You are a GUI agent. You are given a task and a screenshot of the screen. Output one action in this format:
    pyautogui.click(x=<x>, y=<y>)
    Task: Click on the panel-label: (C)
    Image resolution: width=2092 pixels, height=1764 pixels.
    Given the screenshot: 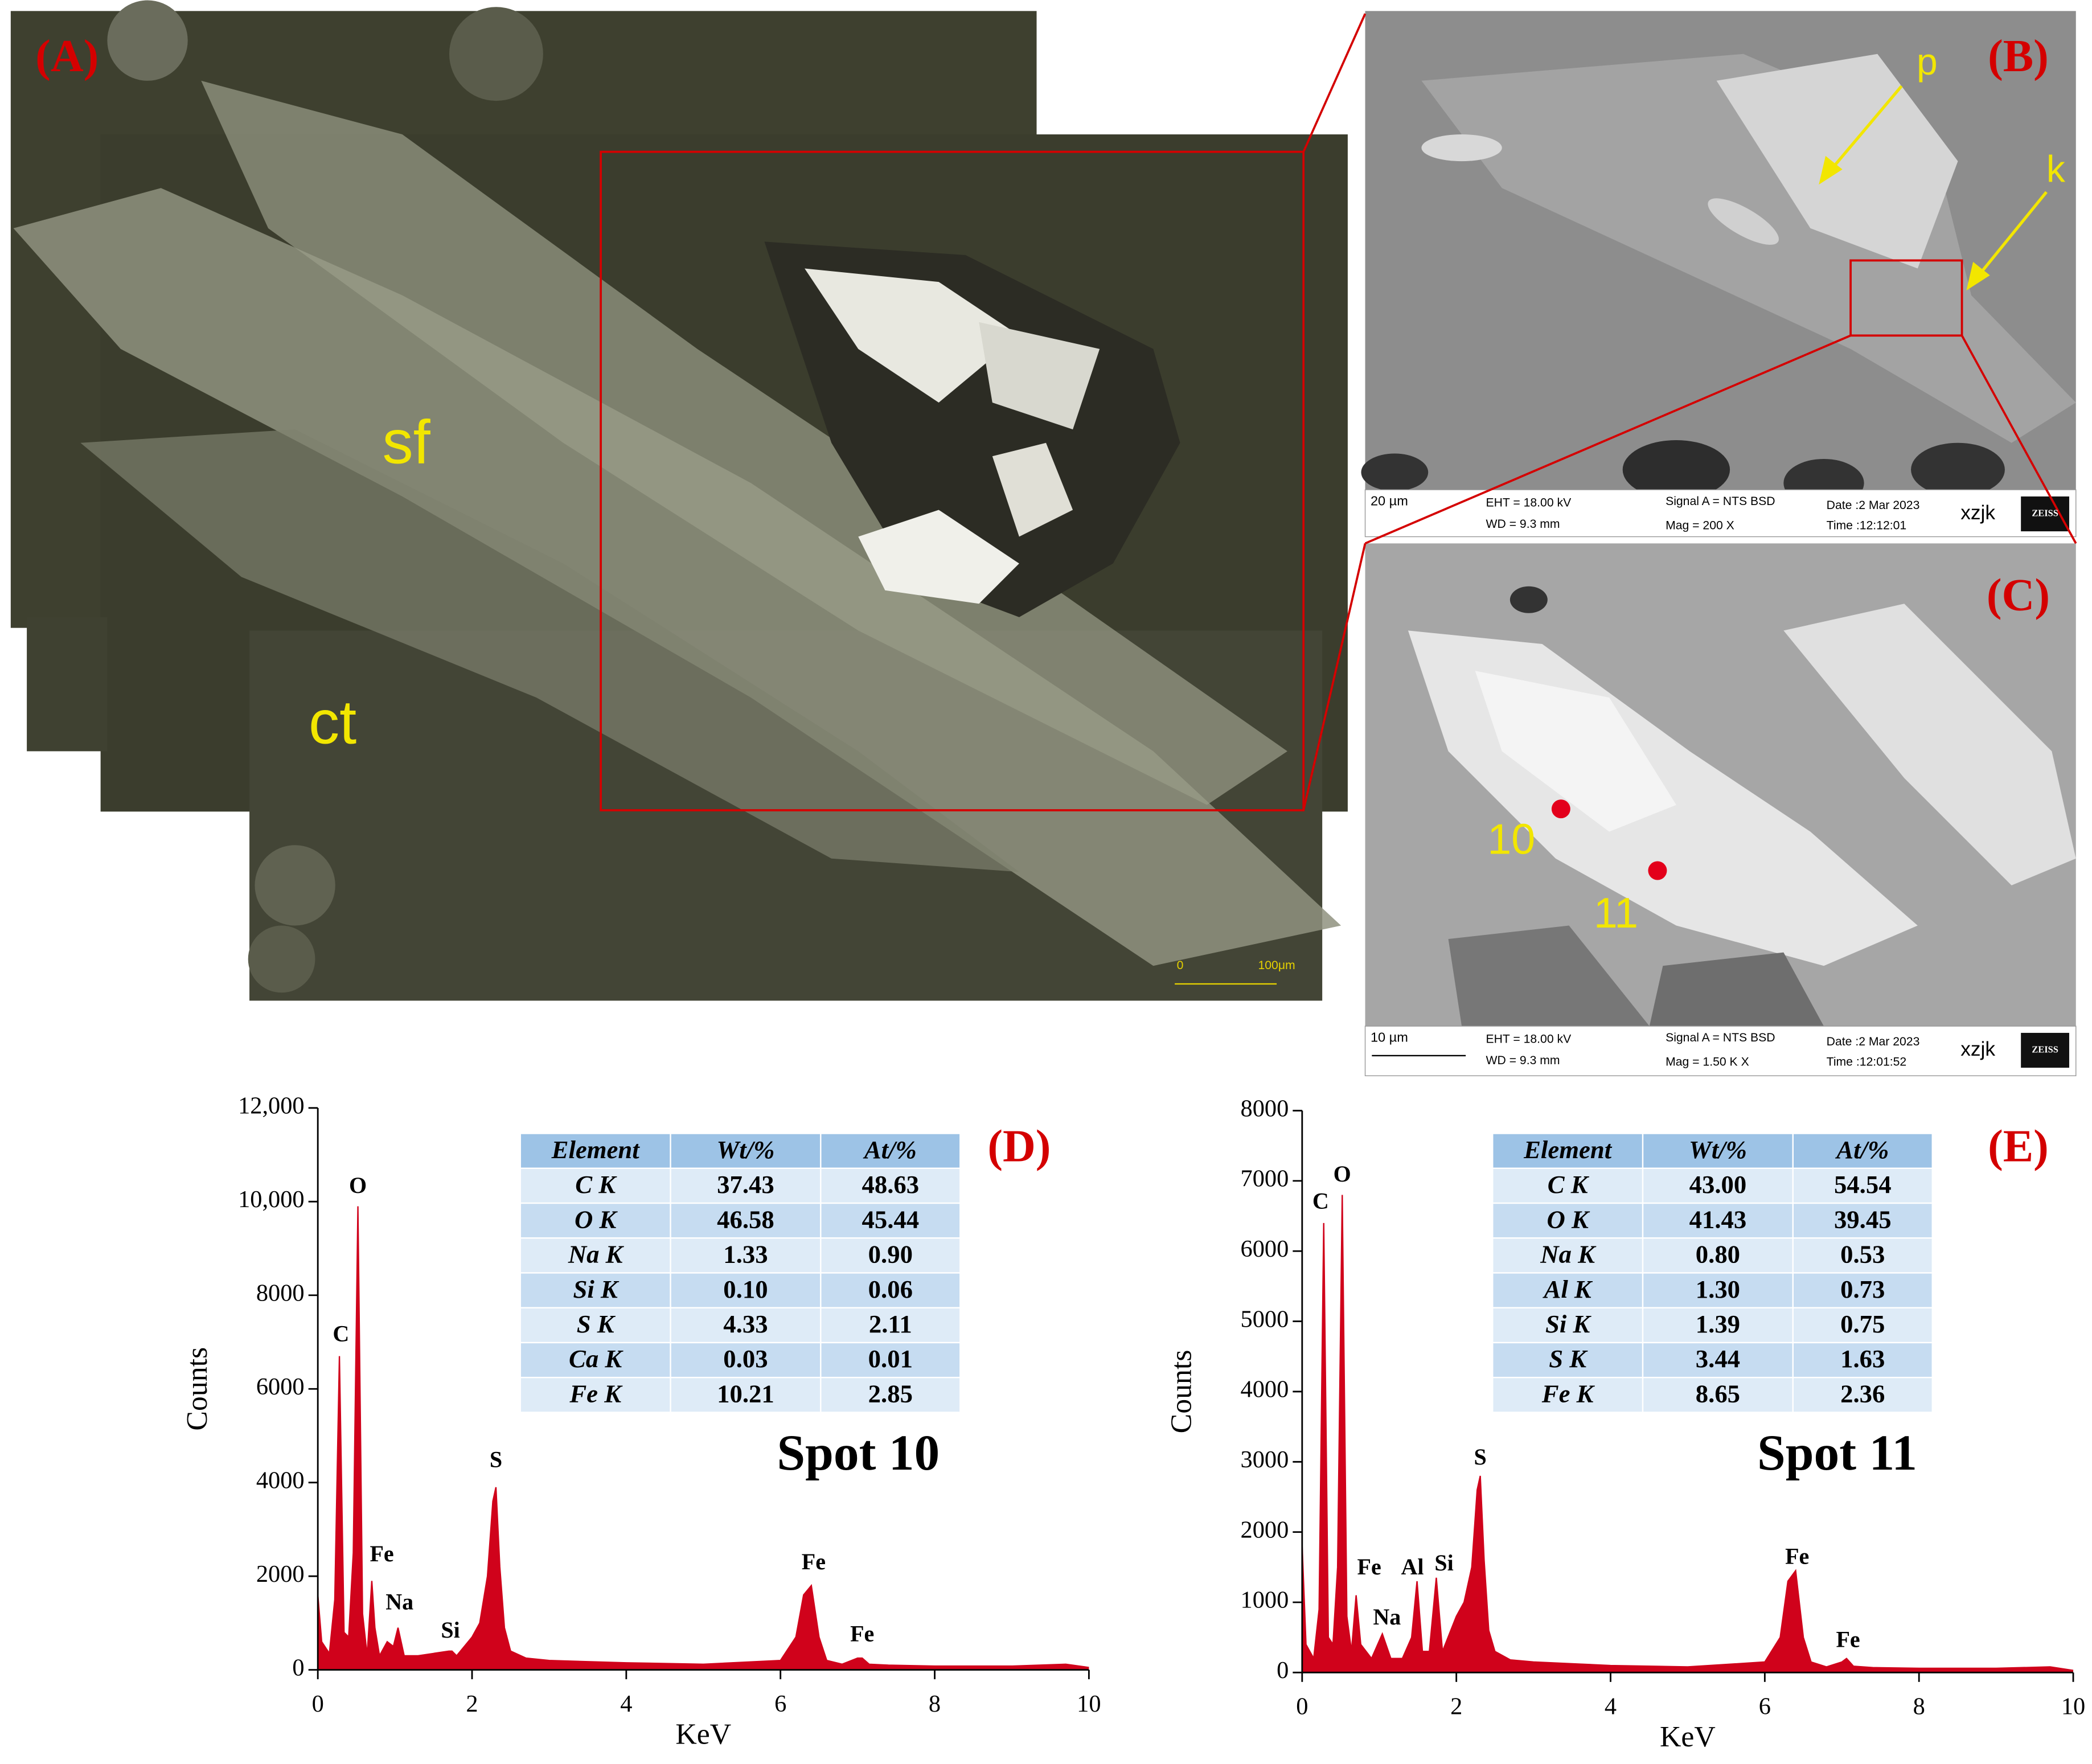 What is the action you would take?
    pyautogui.click(x=2019, y=596)
    